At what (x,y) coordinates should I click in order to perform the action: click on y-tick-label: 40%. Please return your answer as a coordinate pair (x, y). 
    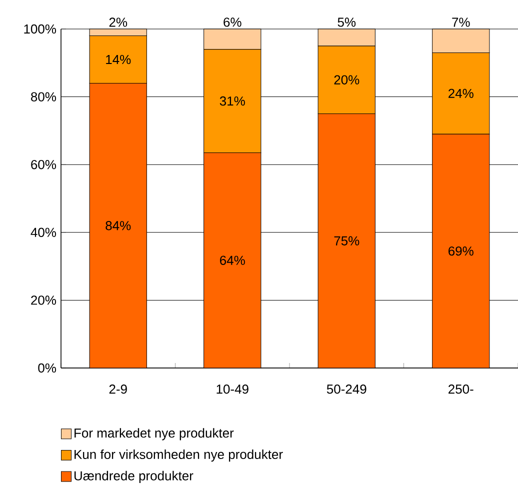
    Looking at the image, I should click on (43, 232).